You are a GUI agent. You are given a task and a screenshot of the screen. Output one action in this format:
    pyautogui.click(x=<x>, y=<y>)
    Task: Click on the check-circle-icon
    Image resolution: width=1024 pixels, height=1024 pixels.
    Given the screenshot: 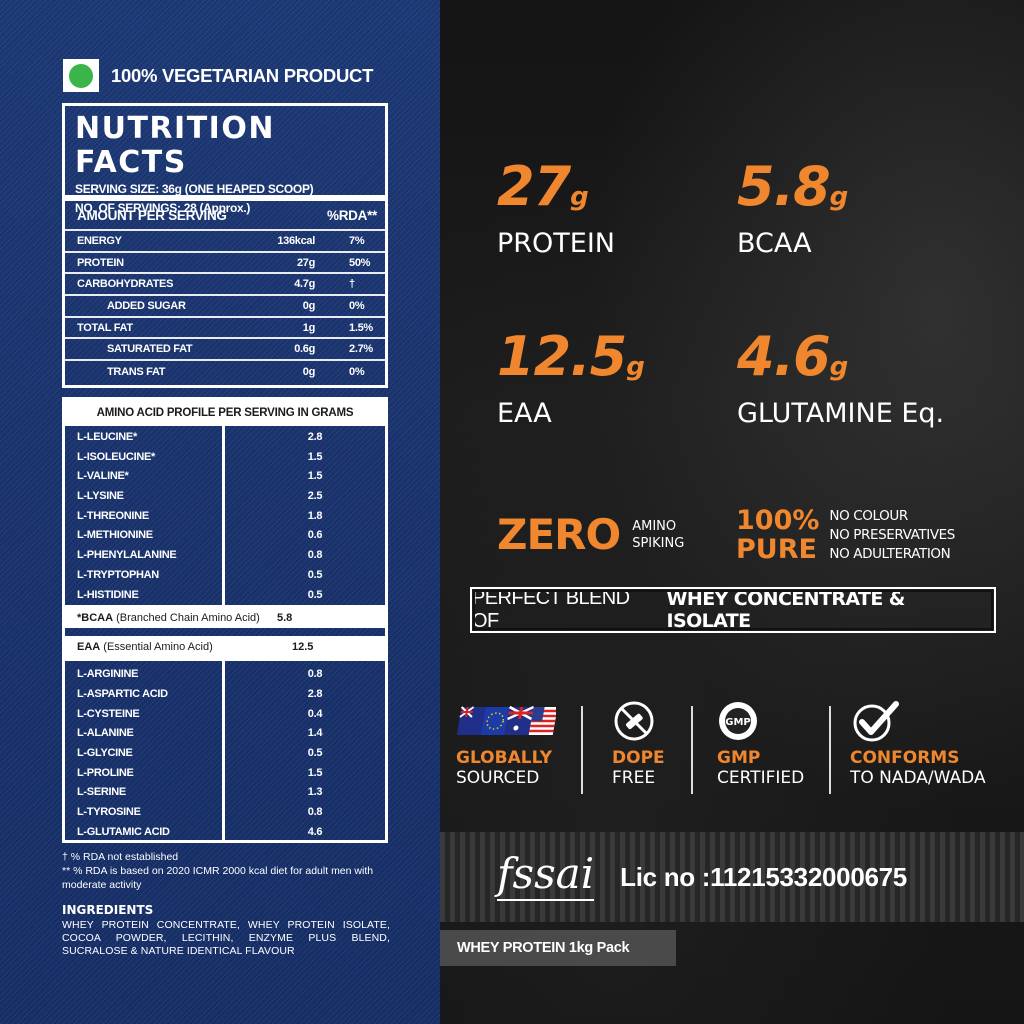 What is the action you would take?
    pyautogui.click(x=918, y=721)
    